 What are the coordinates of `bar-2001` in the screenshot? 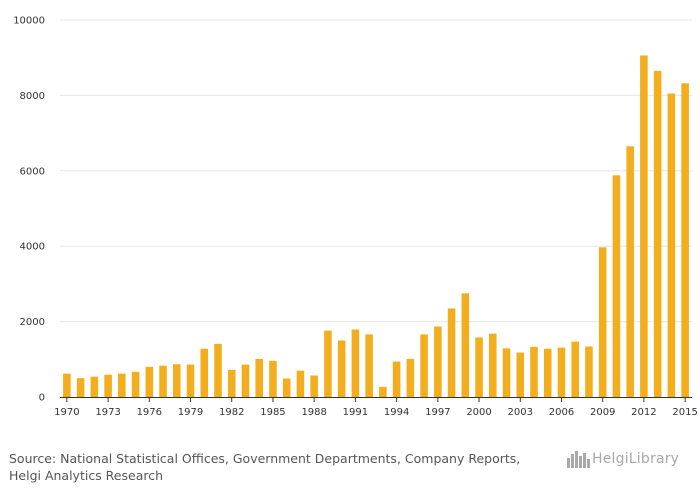 It's located at (493, 365).